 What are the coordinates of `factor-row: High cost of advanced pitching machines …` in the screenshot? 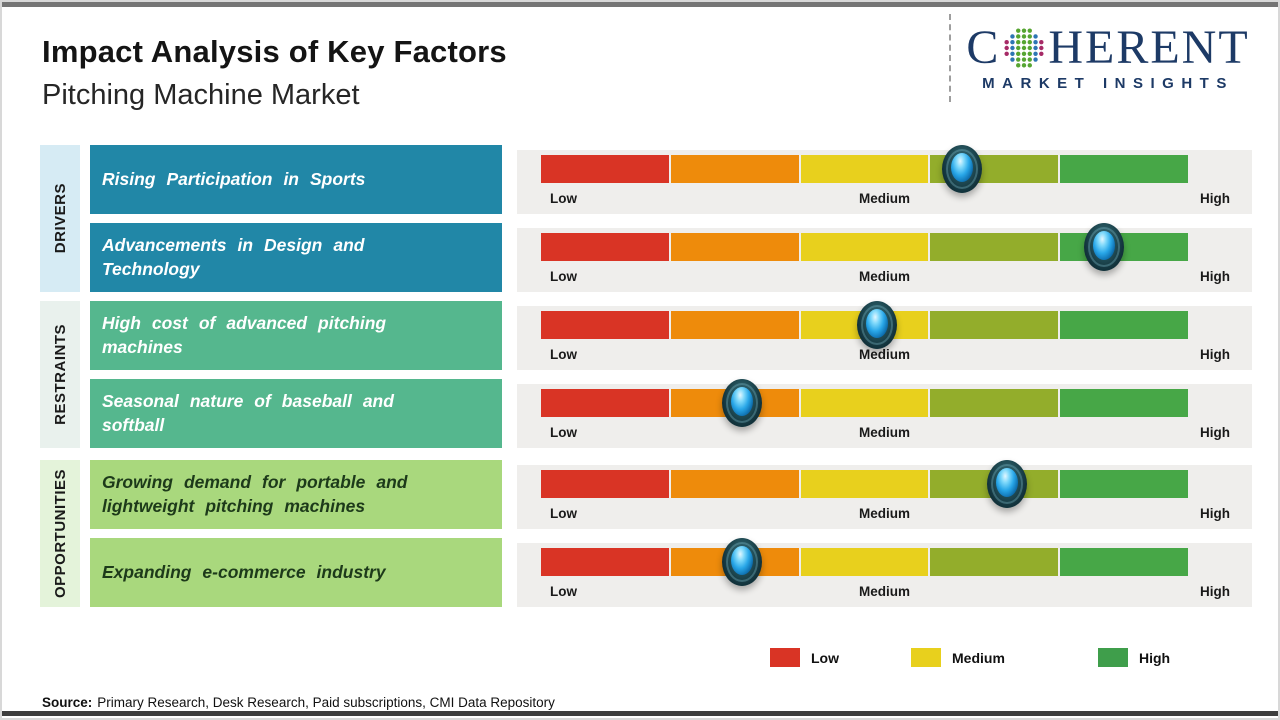 It's located at (671, 335).